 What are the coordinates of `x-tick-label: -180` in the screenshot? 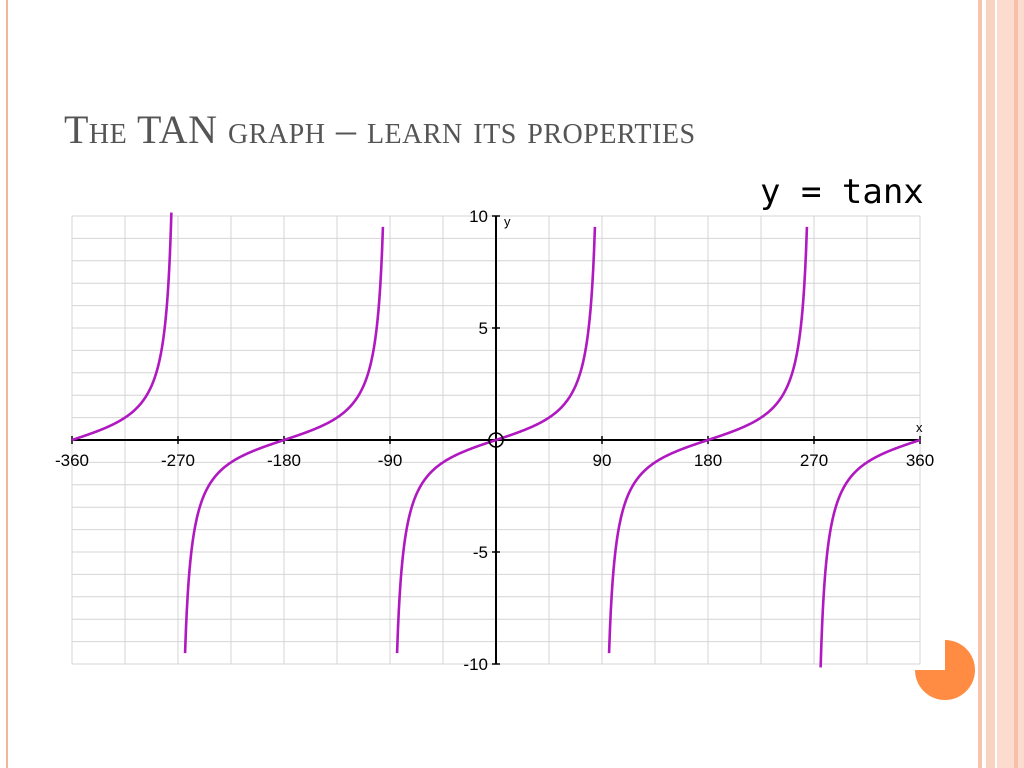 It's located at (284, 460).